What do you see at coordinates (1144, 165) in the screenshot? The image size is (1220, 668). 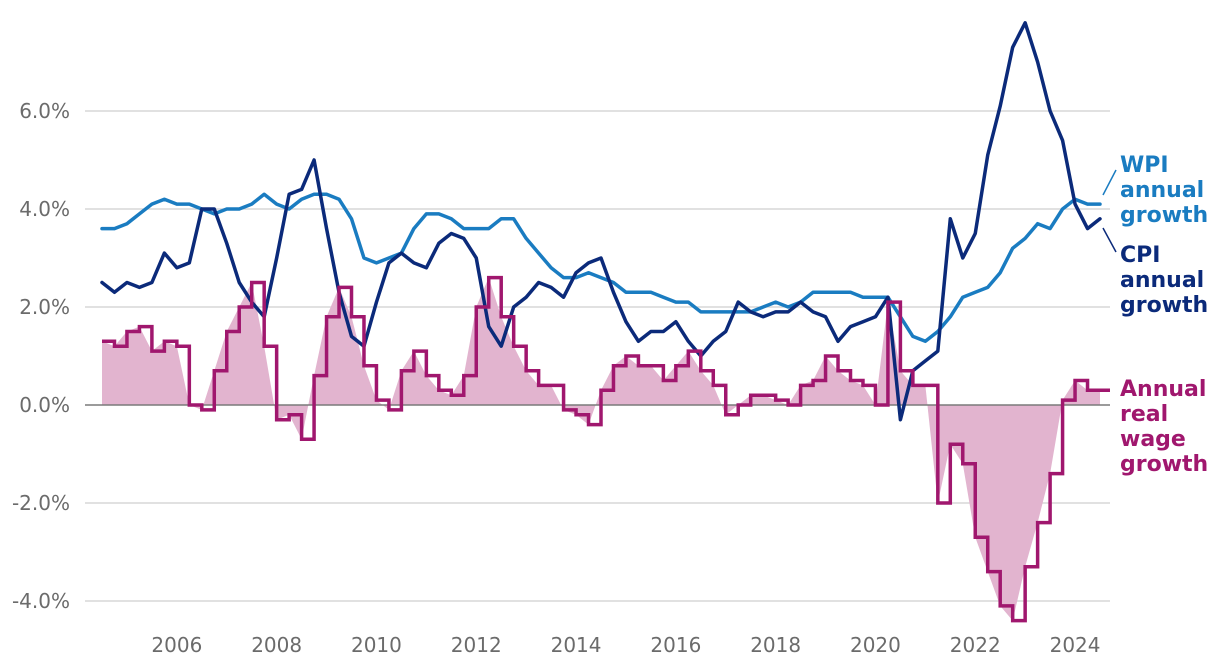 I see `series-label-line: WPI` at bounding box center [1144, 165].